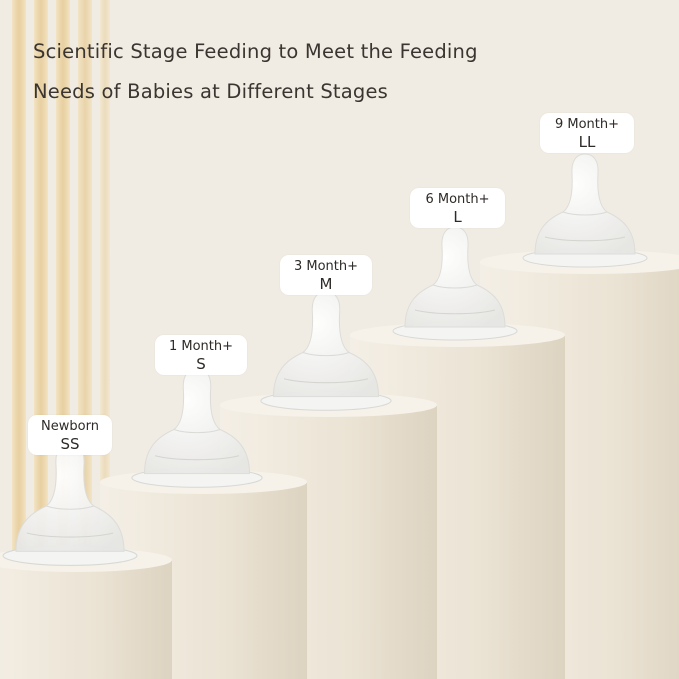 The width and height of the screenshot is (679, 679). I want to click on pedestal, so click(86, 613).